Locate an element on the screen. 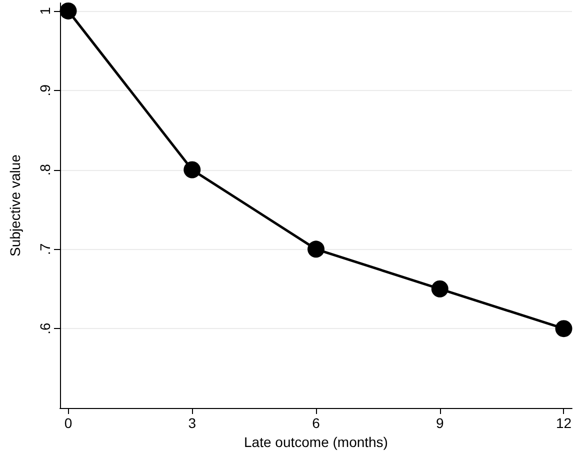  y-tick-label: .8 is located at coordinates (45, 170).